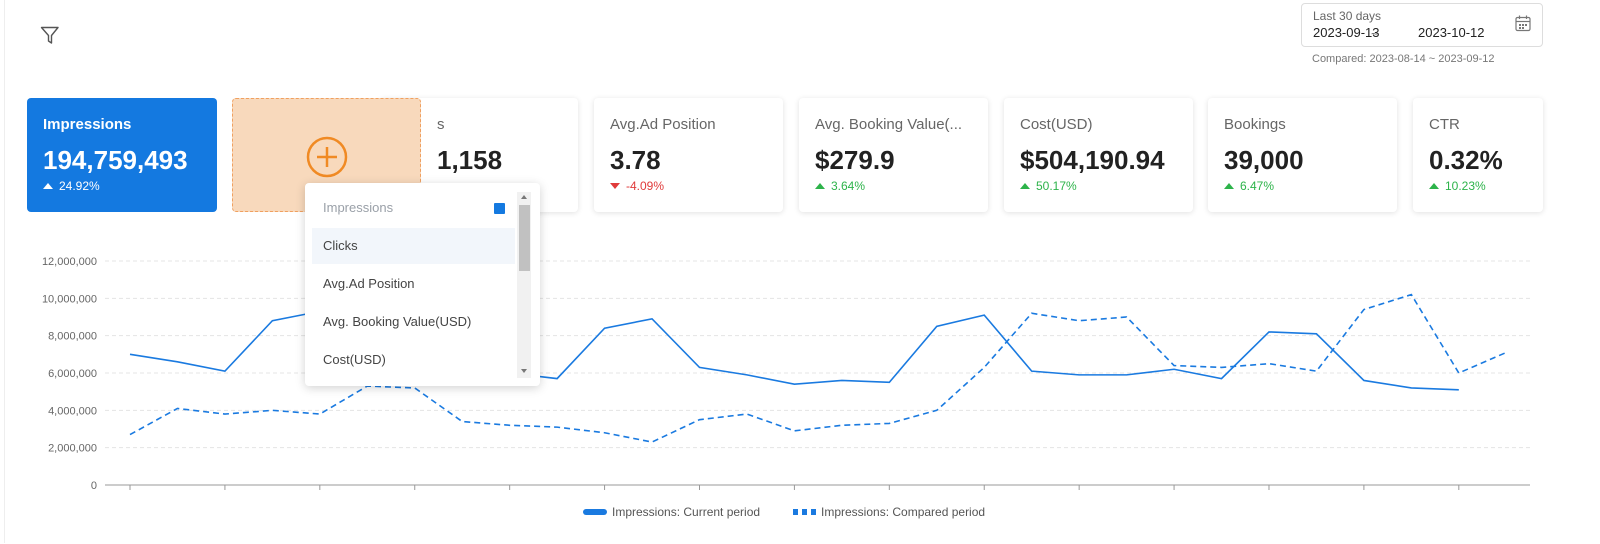 The width and height of the screenshot is (1600, 544). What do you see at coordinates (903, 512) in the screenshot?
I see `legend-label: Impressions: Compared period` at bounding box center [903, 512].